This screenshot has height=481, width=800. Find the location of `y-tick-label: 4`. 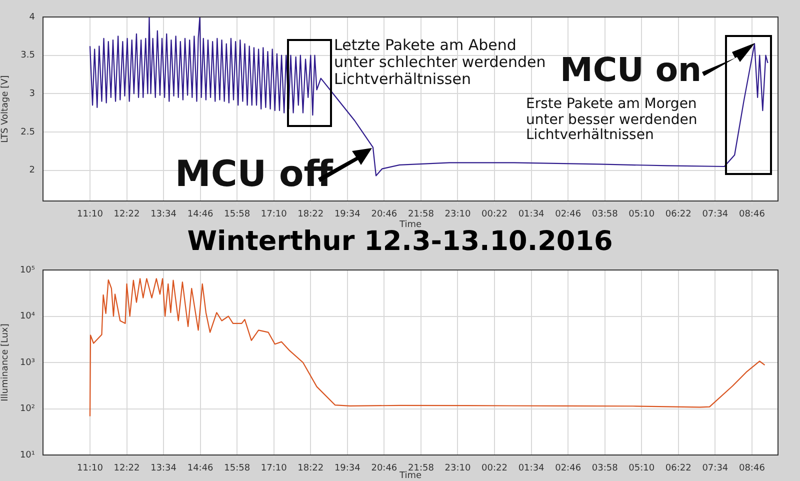

y-tick-label: 4 is located at coordinates (32, 17).